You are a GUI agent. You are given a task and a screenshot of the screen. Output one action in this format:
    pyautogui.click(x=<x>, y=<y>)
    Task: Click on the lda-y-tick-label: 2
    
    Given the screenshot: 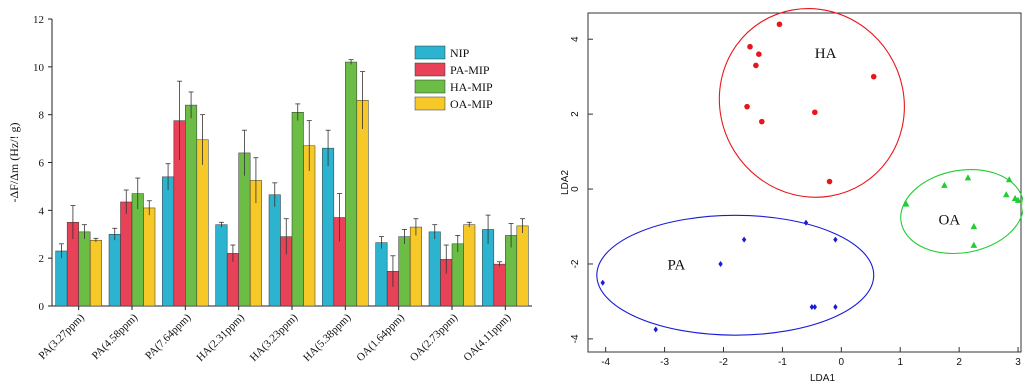 What is the action you would take?
    pyautogui.click(x=575, y=114)
    